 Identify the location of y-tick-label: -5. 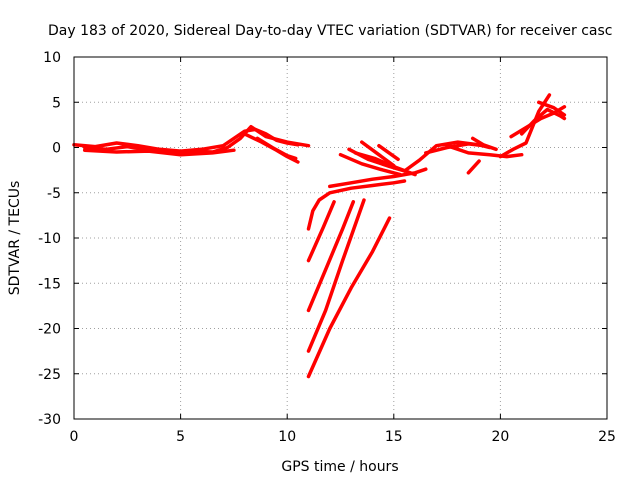
(54, 194).